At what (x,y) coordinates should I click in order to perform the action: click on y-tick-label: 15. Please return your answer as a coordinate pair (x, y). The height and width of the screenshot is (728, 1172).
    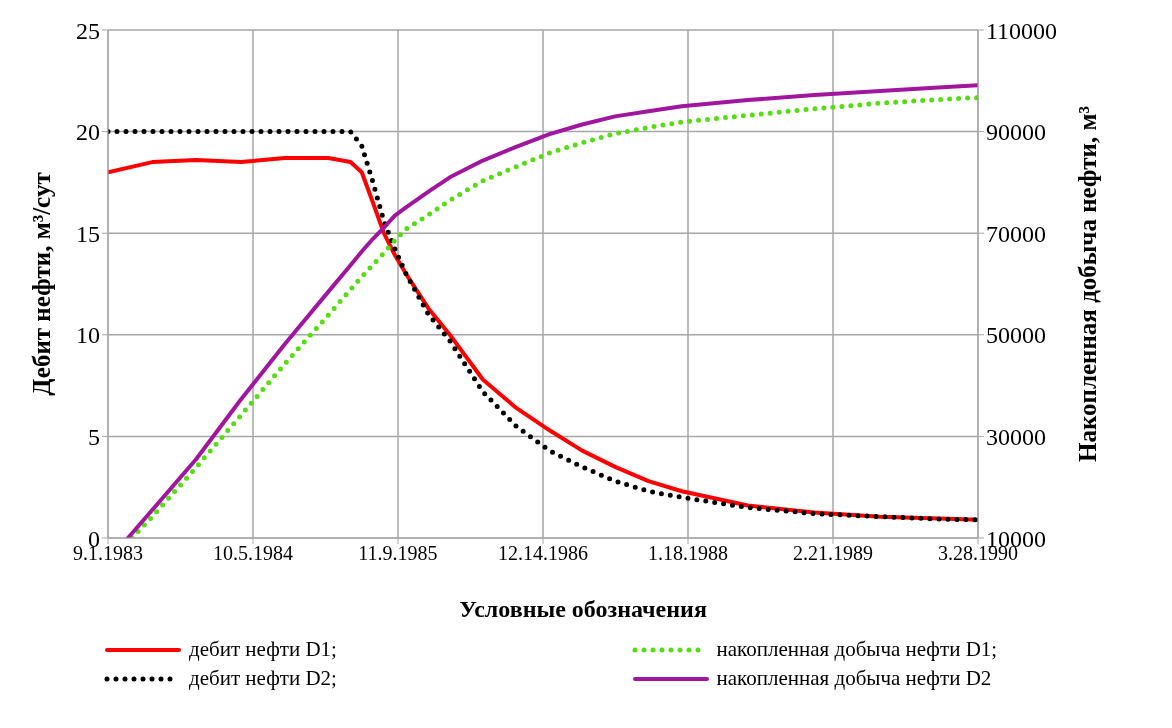
    Looking at the image, I should click on (88, 233).